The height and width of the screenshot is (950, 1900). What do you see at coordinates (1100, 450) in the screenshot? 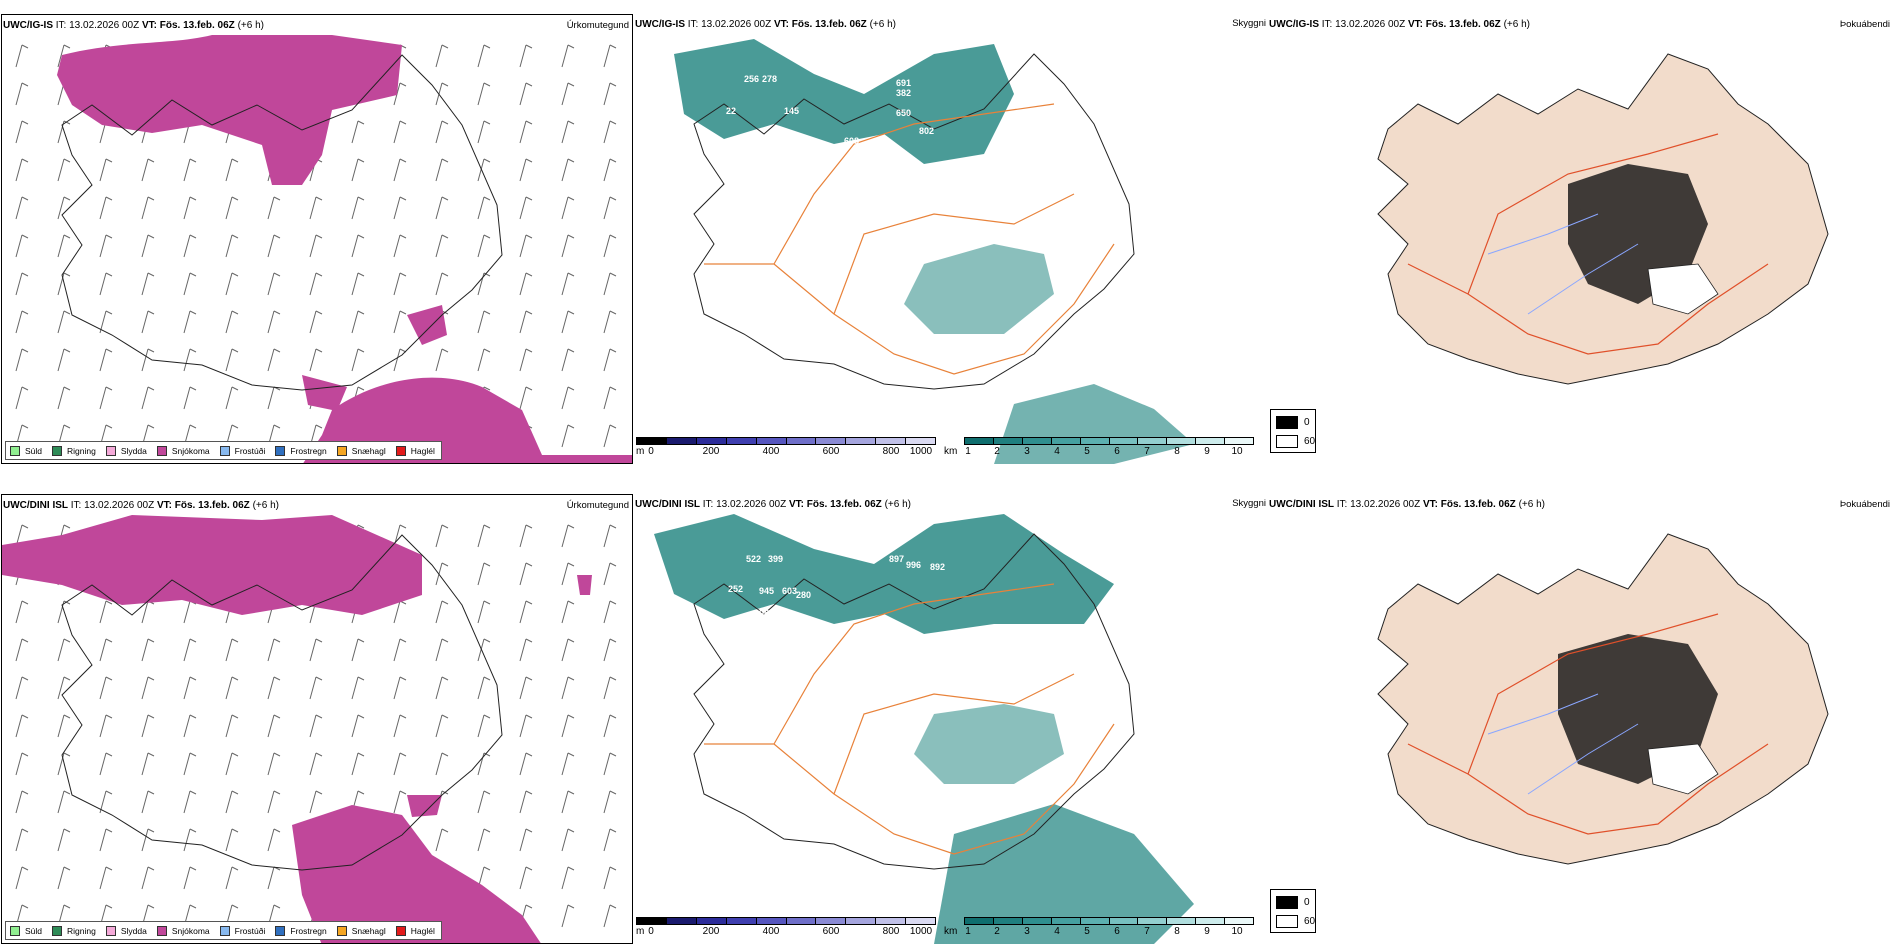
I see `visibility-colorbar: km 1 2 3 4 5 6 7 8 9 10` at bounding box center [1100, 450].